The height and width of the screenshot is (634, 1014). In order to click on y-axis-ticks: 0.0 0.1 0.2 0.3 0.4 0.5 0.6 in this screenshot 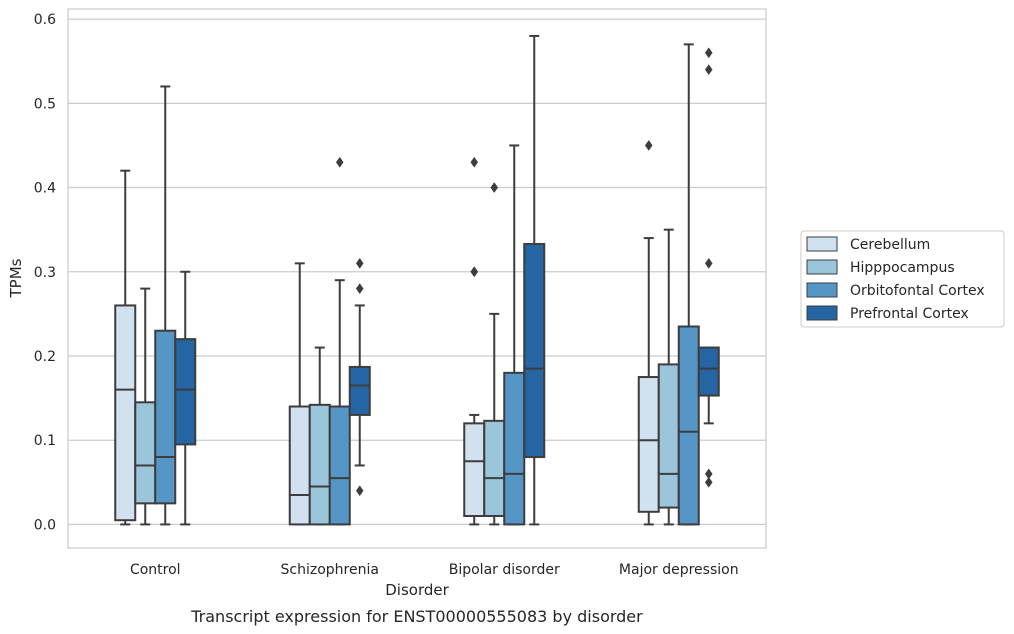, I will do `click(45, 272)`.